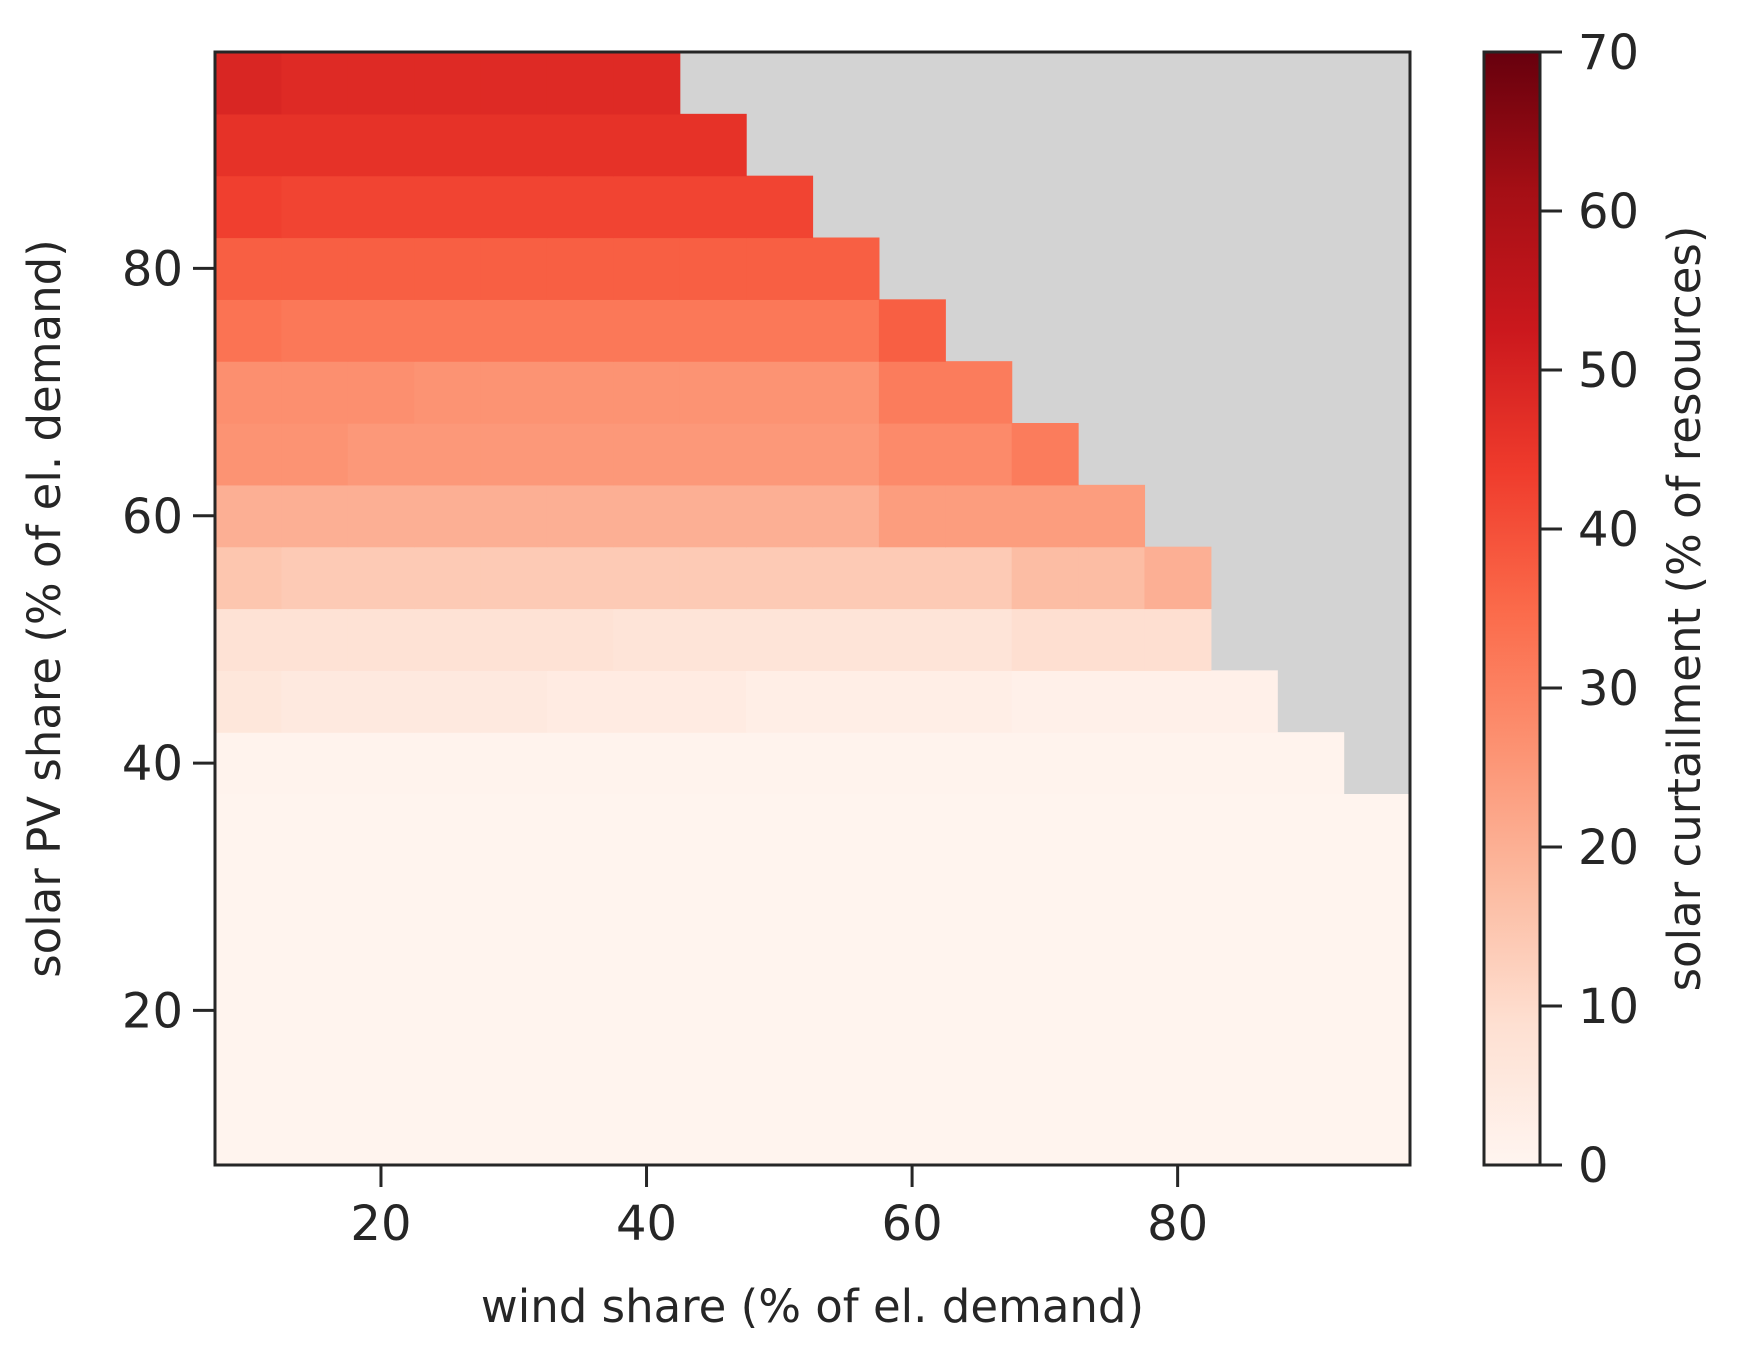  What do you see at coordinates (1608, 530) in the screenshot?
I see `colorbar-tick-label: 40` at bounding box center [1608, 530].